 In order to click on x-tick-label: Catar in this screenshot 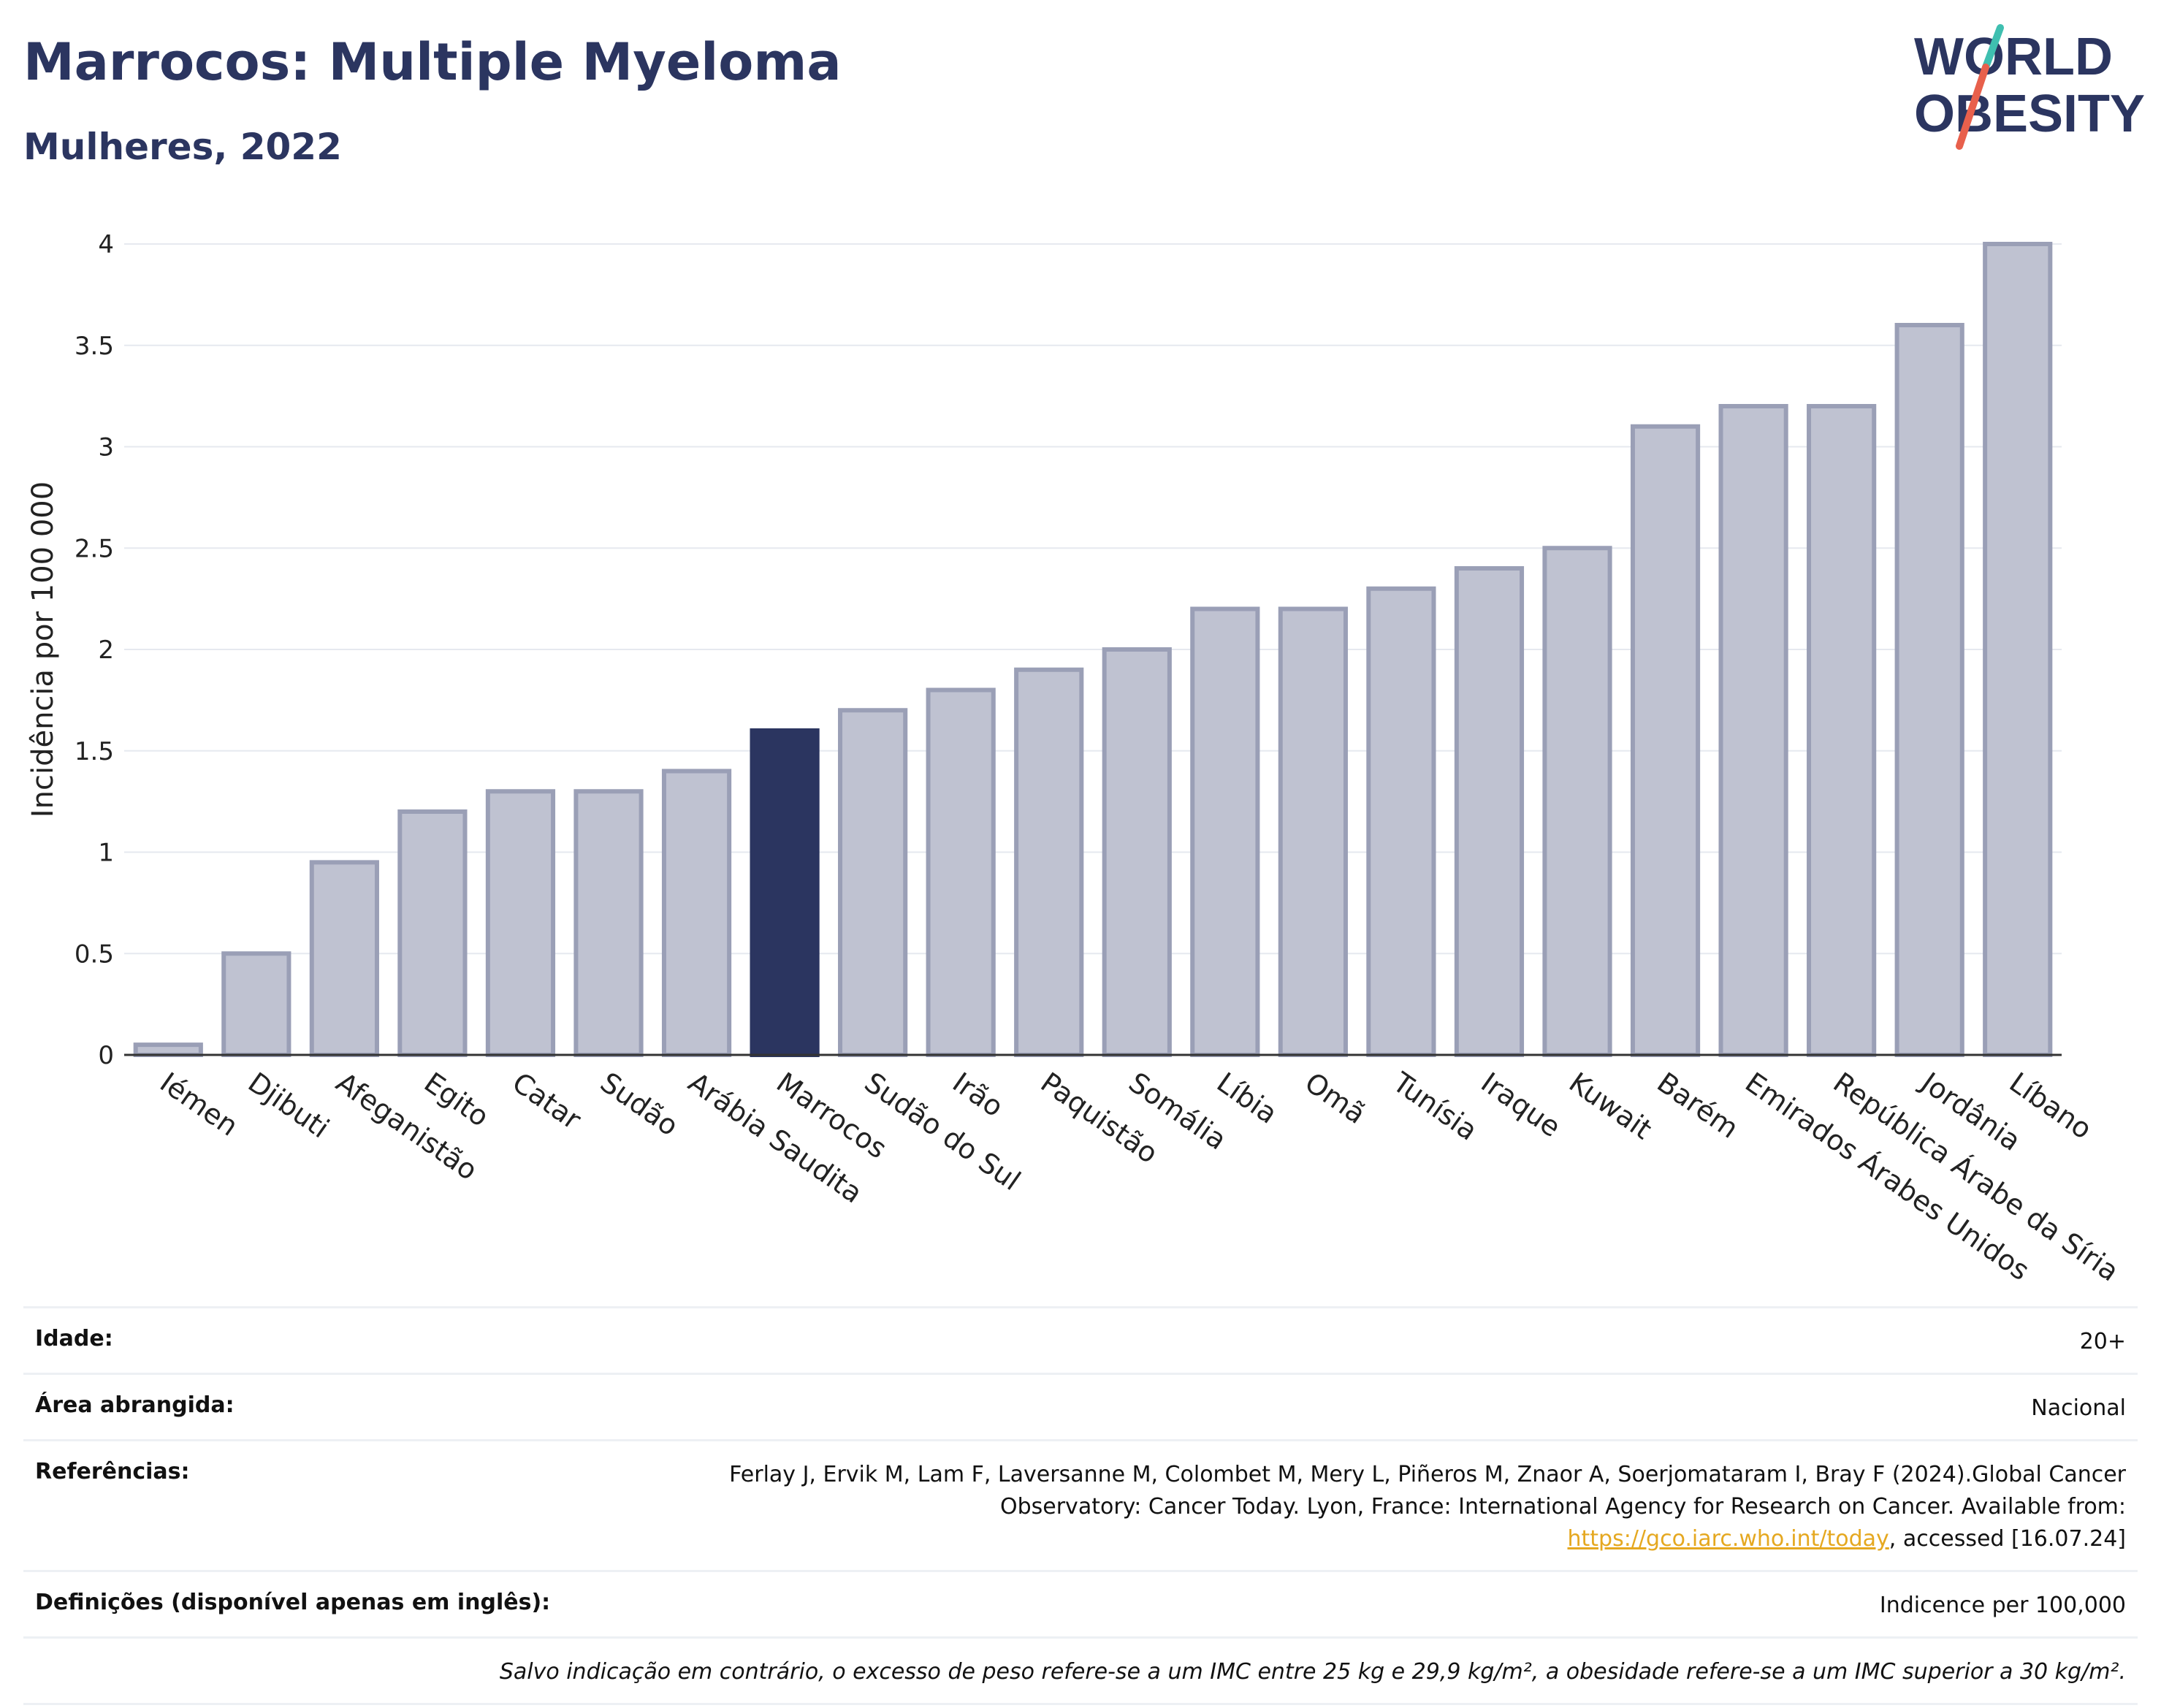, I will do `click(546, 1101)`.